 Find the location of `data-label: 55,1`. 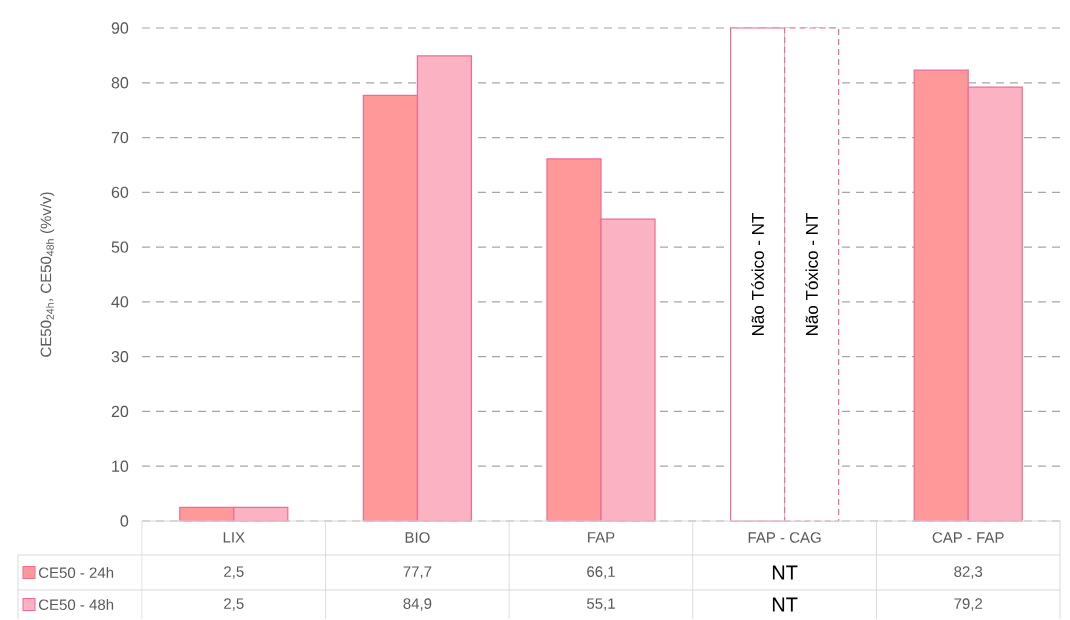

data-label: 55,1 is located at coordinates (601, 604).